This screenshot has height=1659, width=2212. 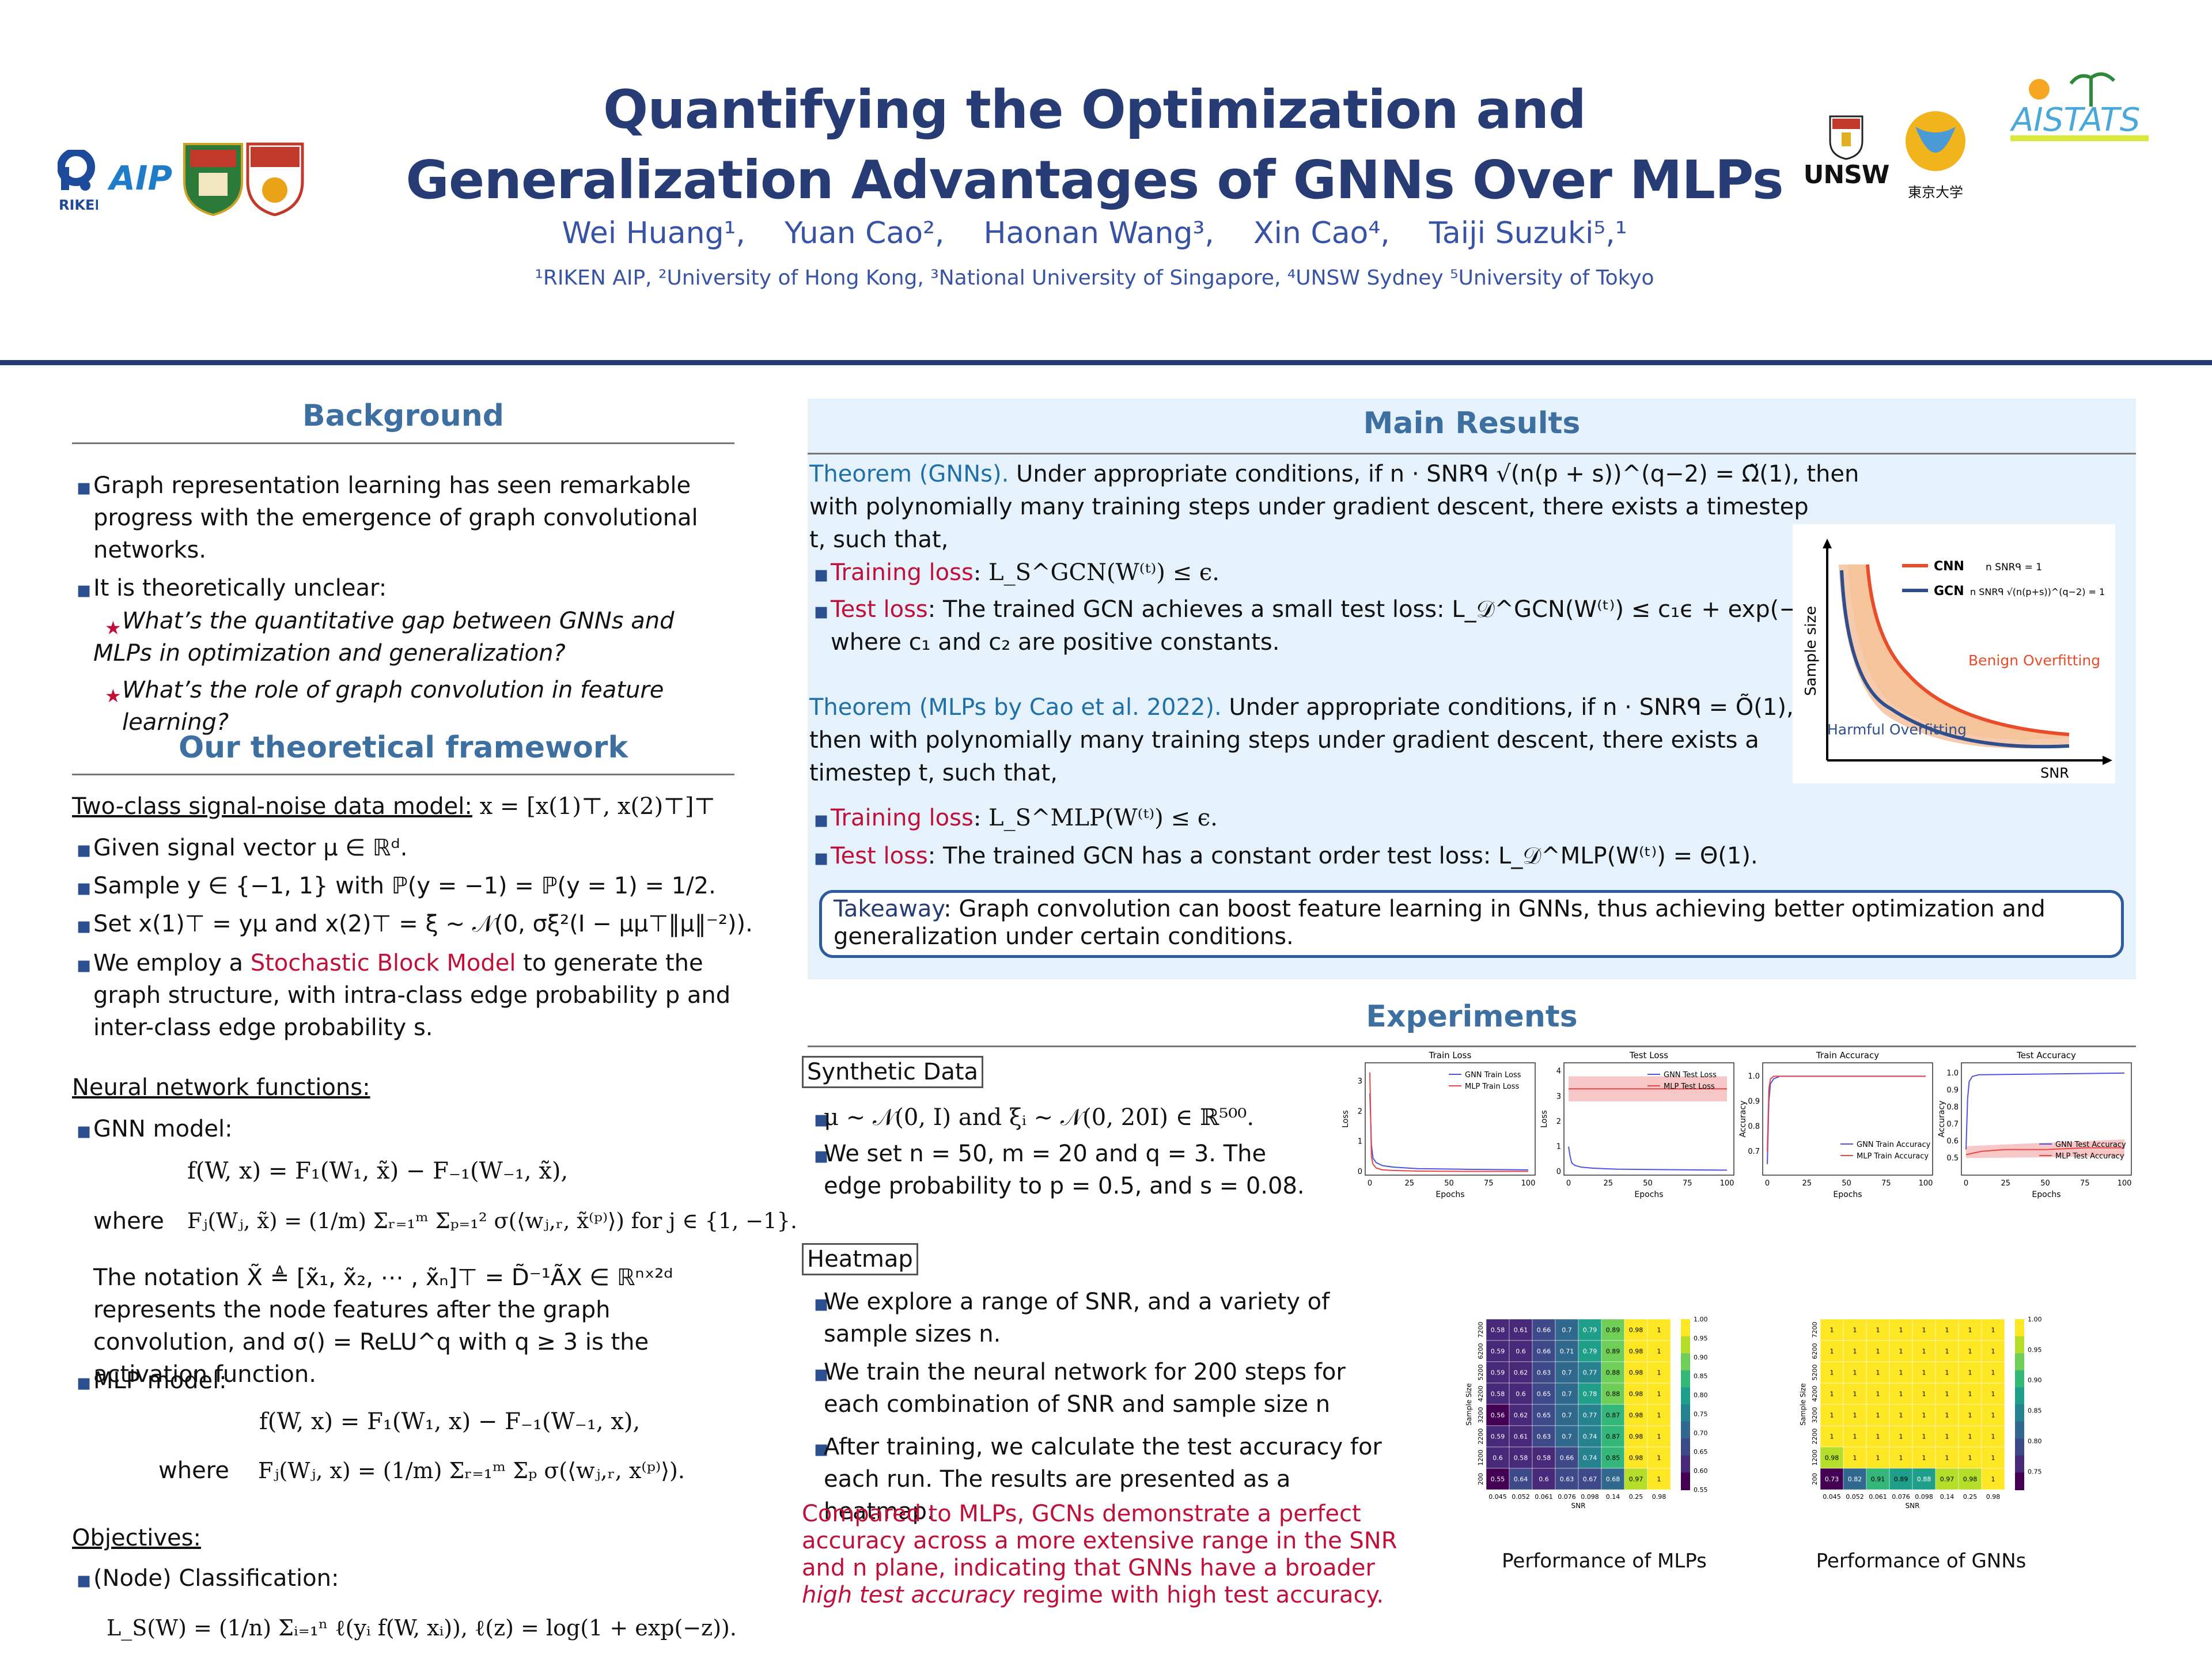 I want to click on author: Taiji Suzuki⁵,¹, so click(x=1528, y=233).